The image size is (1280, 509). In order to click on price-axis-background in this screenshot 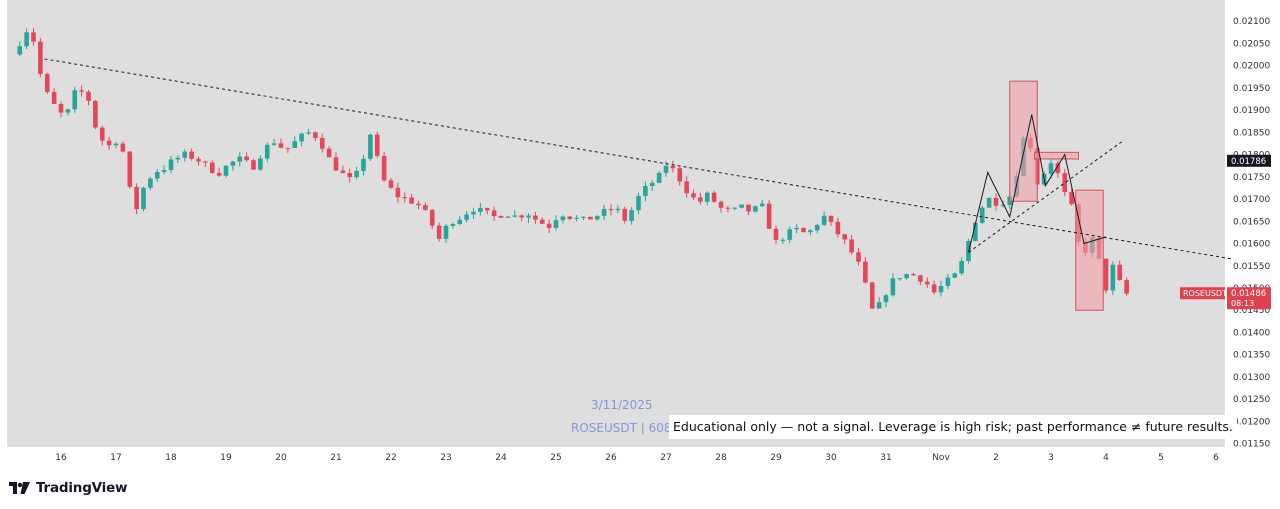, I will do `click(1250, 233)`.